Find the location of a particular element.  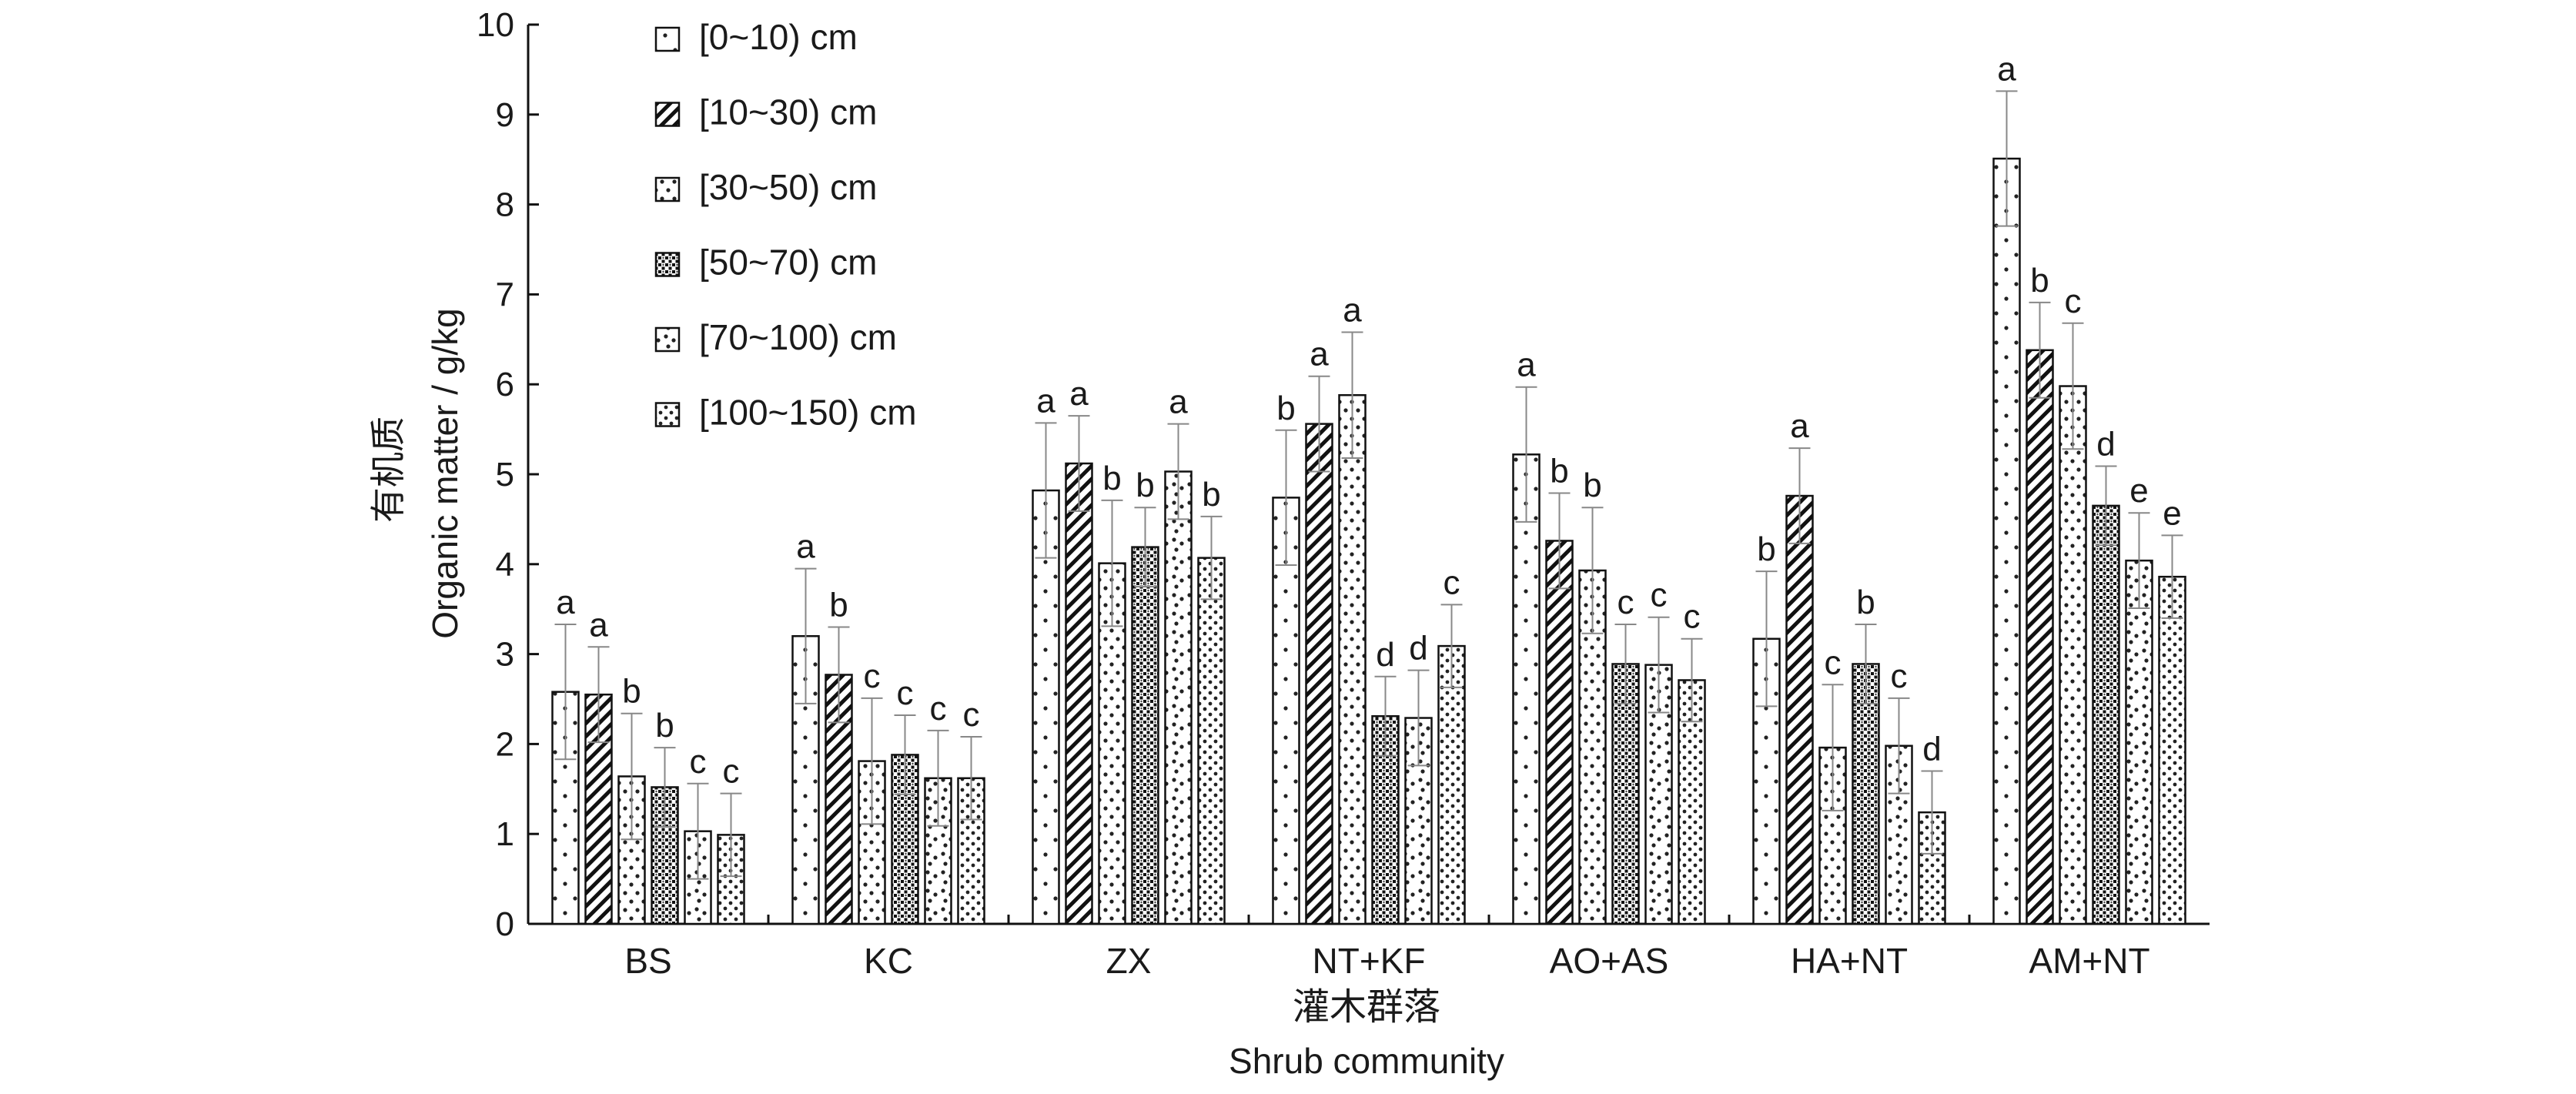

y-tick-label: 5 is located at coordinates (505, 474).